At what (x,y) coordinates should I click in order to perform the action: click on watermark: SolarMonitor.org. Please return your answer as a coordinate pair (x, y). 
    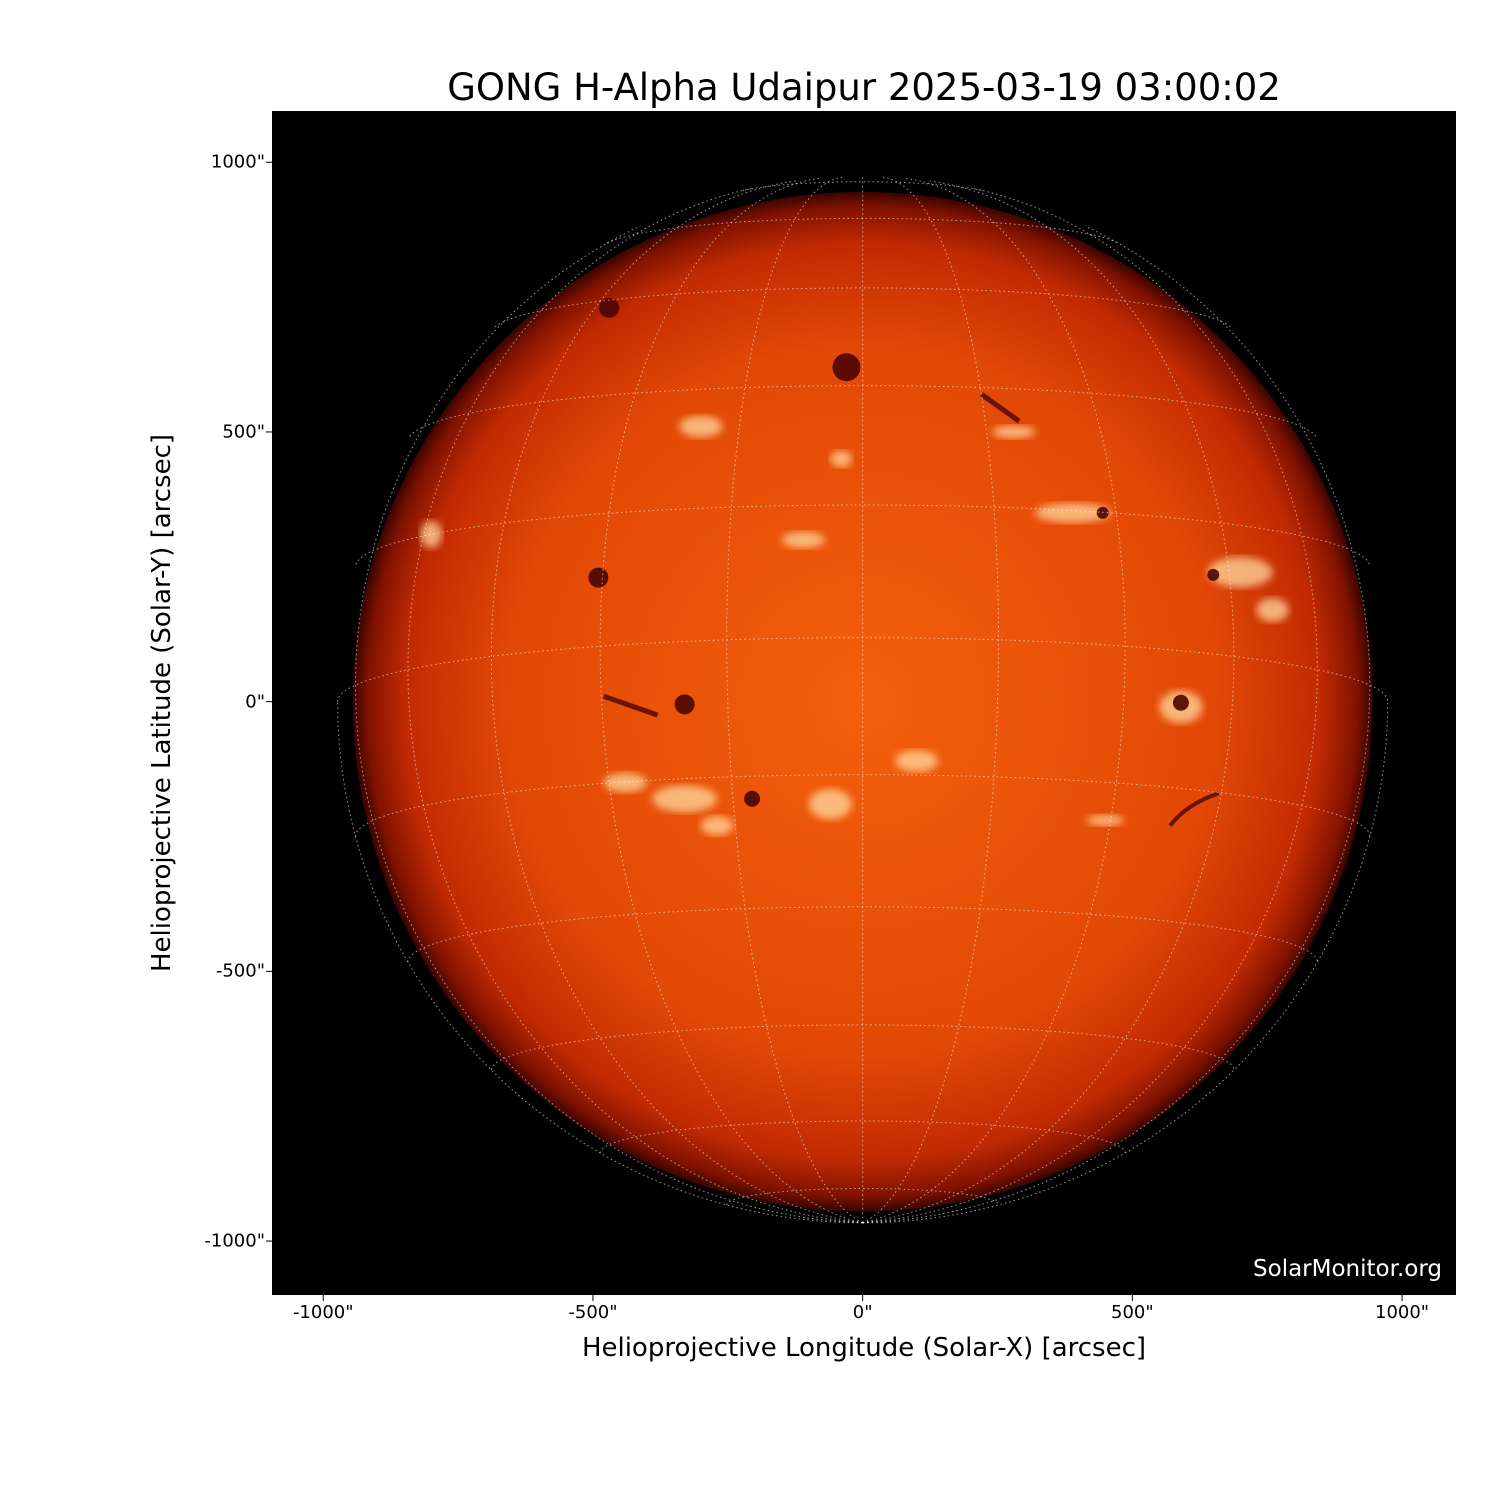
    Looking at the image, I should click on (1347, 1269).